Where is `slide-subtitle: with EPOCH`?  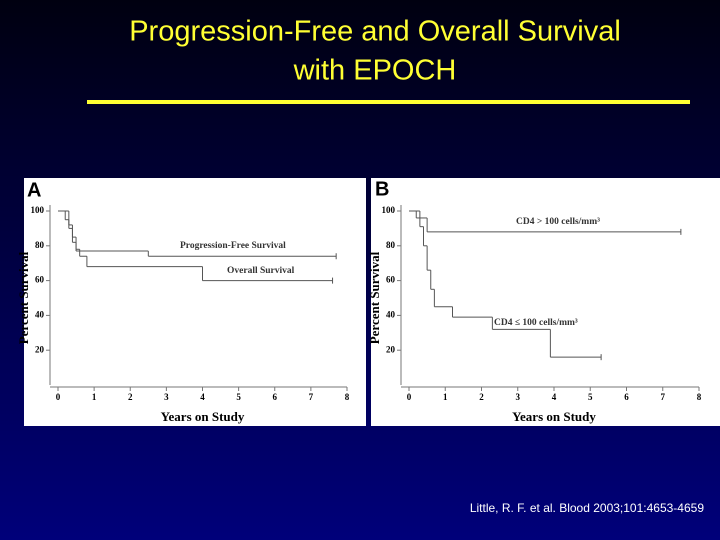
slide-subtitle: with EPOCH is located at coordinates (375, 71).